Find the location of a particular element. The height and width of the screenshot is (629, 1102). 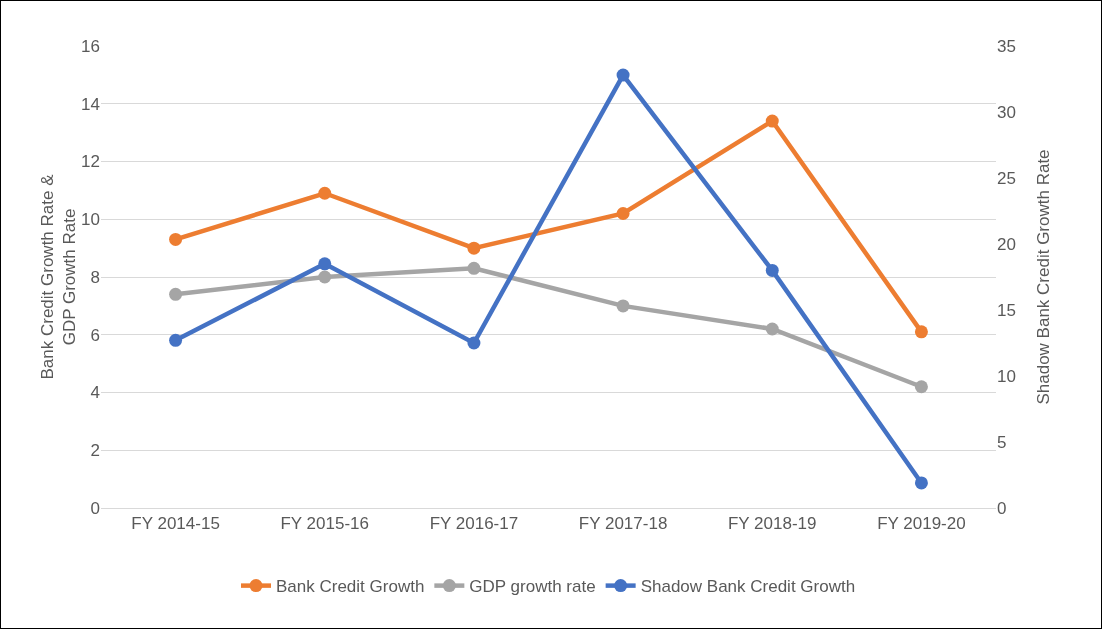

y2-axis-title: Shadow Bank Credit Growth Rate is located at coordinates (1043, 277).